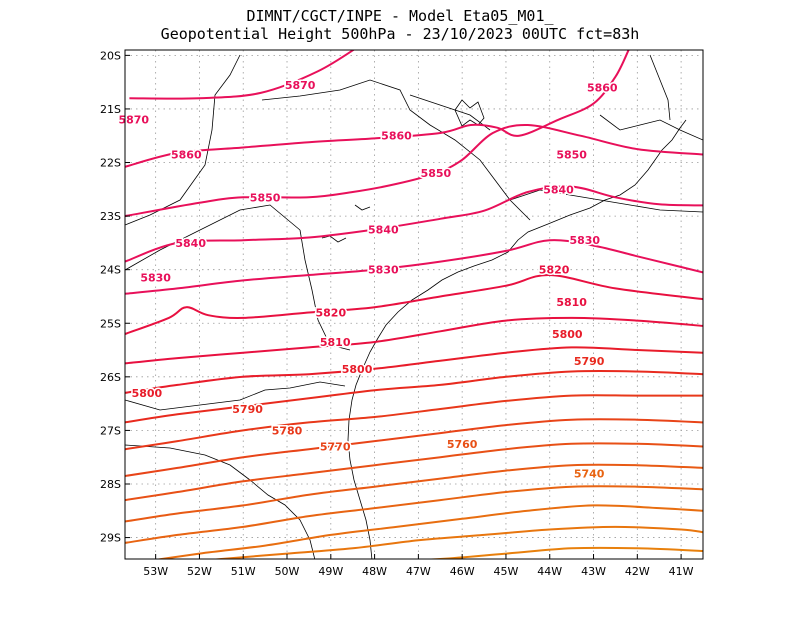 This screenshot has height=618, width=800. I want to click on y-tick-label: 26S, so click(110, 377).